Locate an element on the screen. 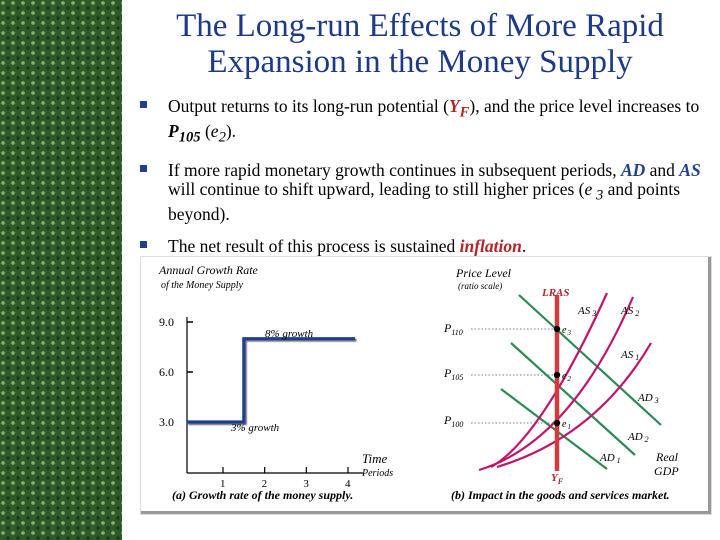 The width and height of the screenshot is (720, 540). ad3-curve is located at coordinates (590, 360).